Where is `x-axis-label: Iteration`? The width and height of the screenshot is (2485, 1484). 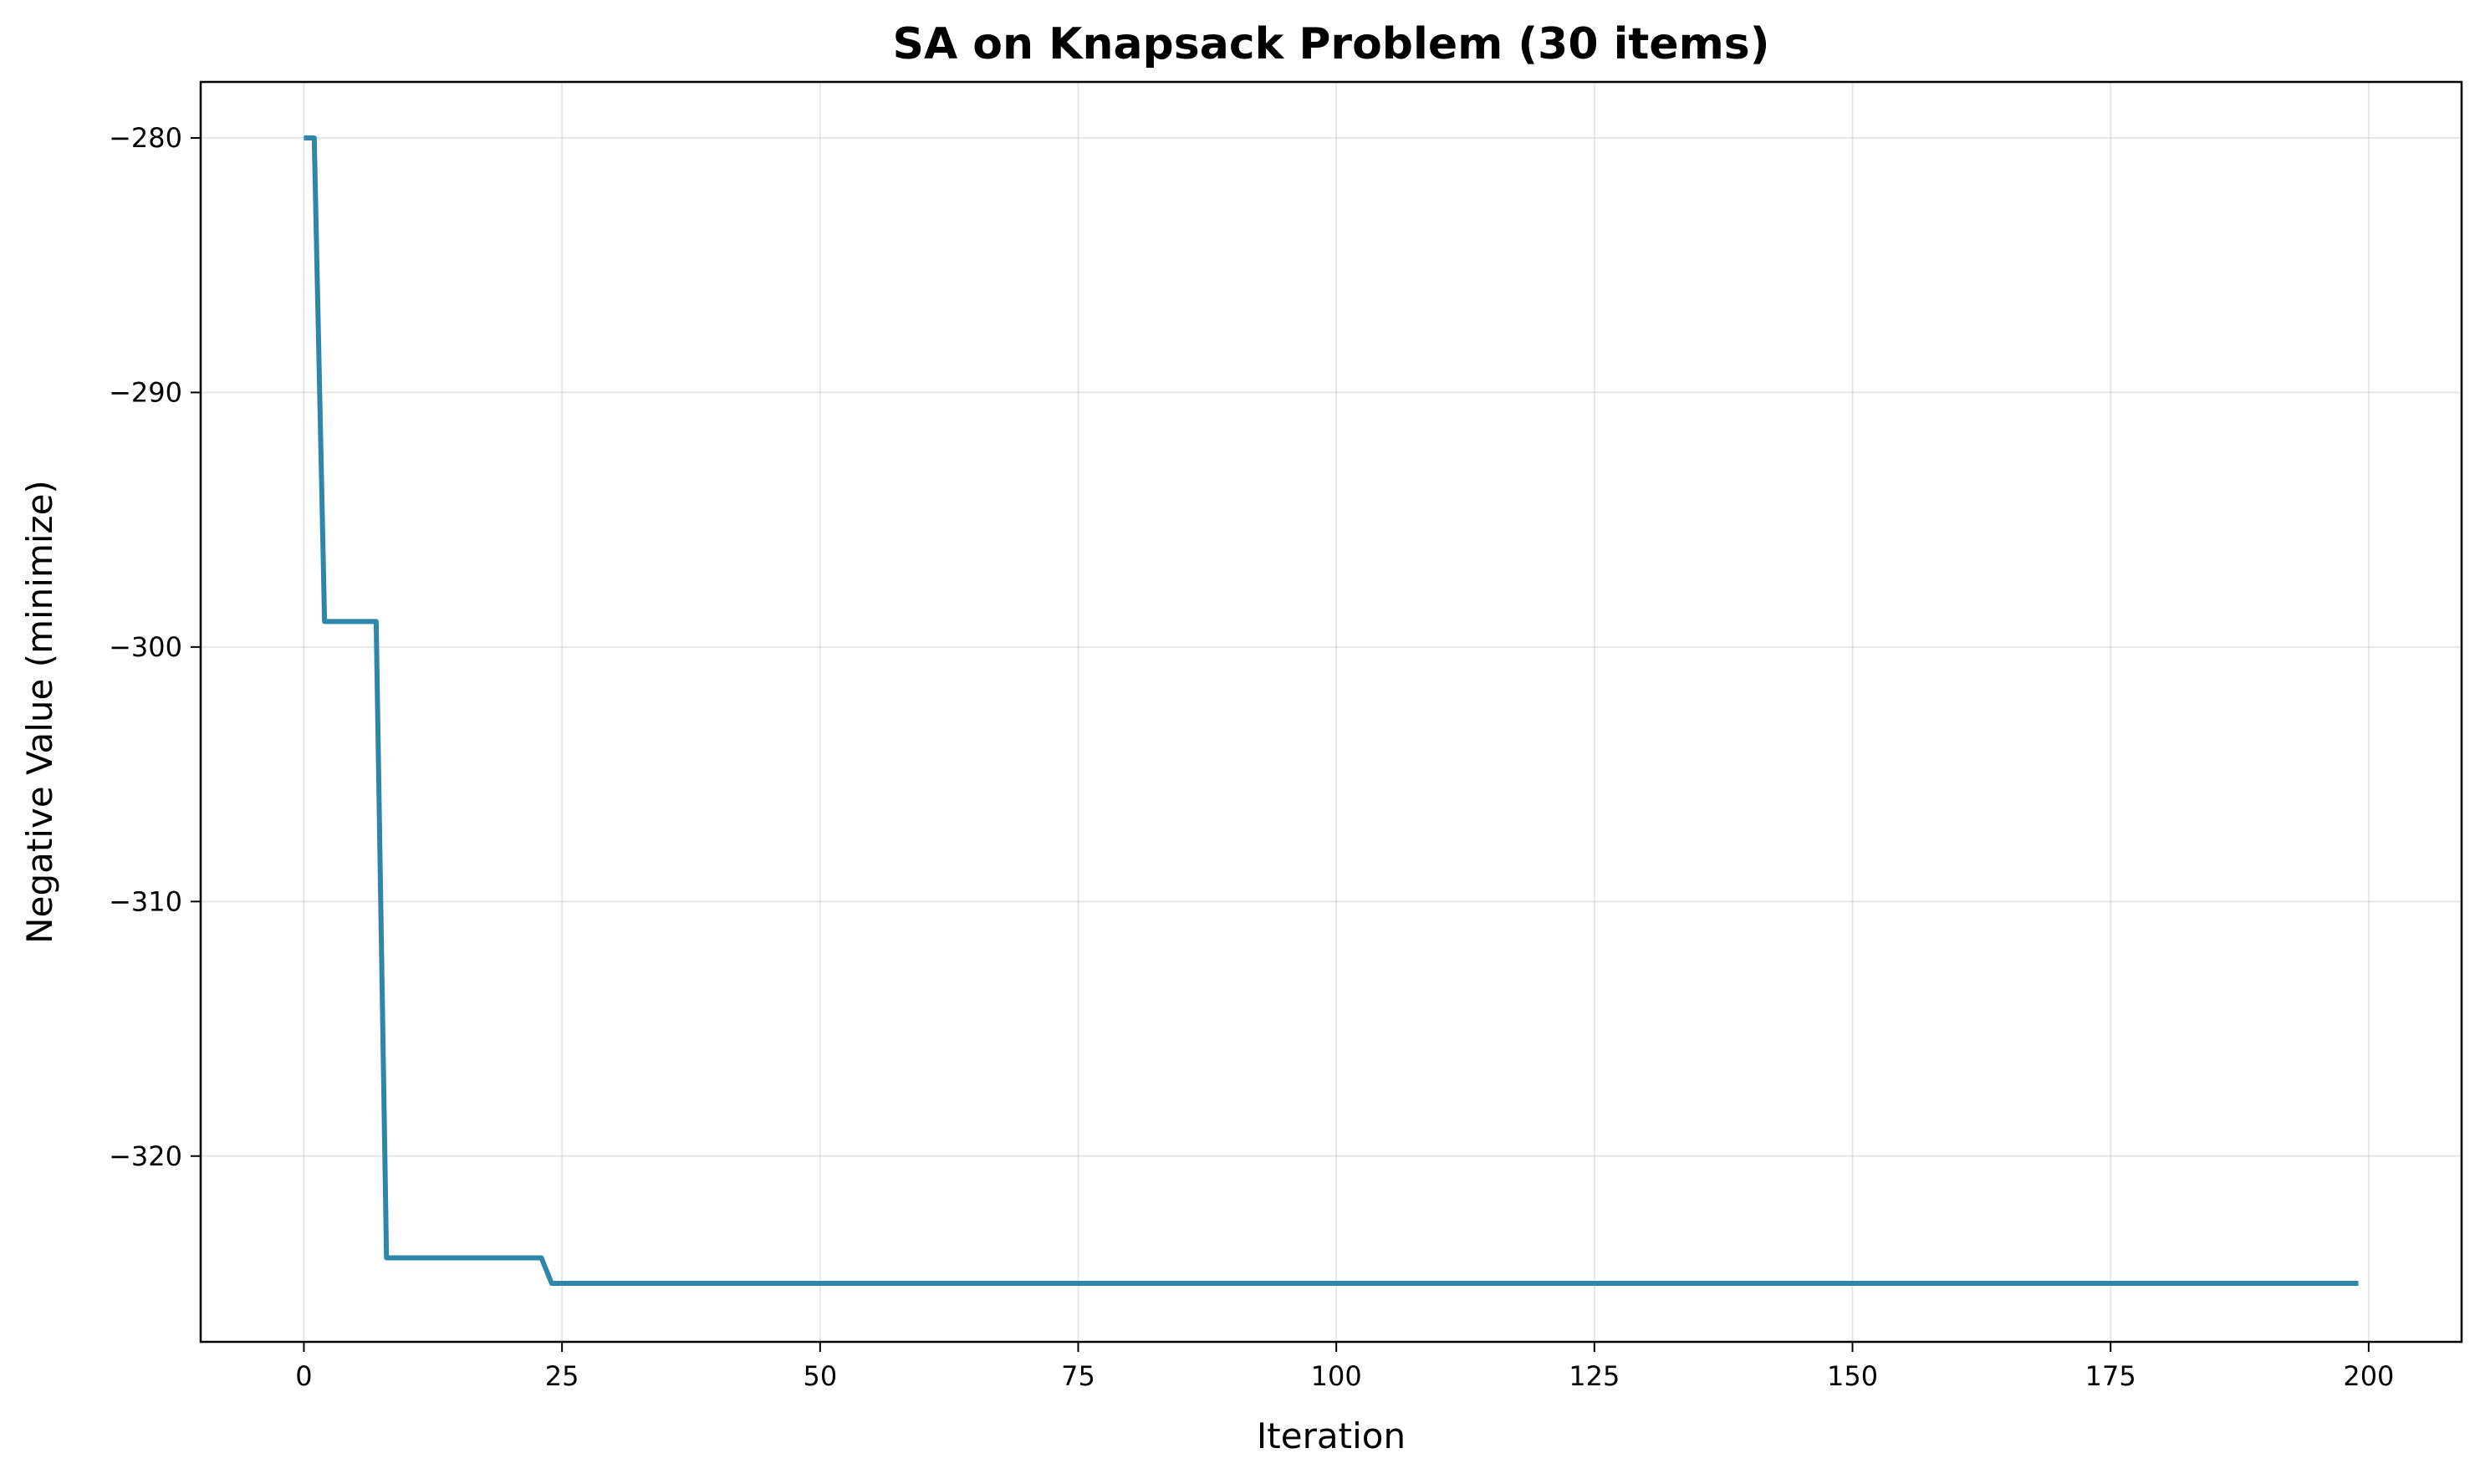 x-axis-label: Iteration is located at coordinates (1331, 1435).